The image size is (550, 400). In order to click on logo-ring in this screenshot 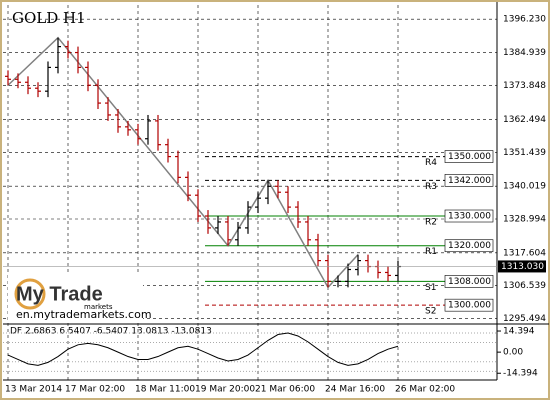, I will do `click(30, 294)`.